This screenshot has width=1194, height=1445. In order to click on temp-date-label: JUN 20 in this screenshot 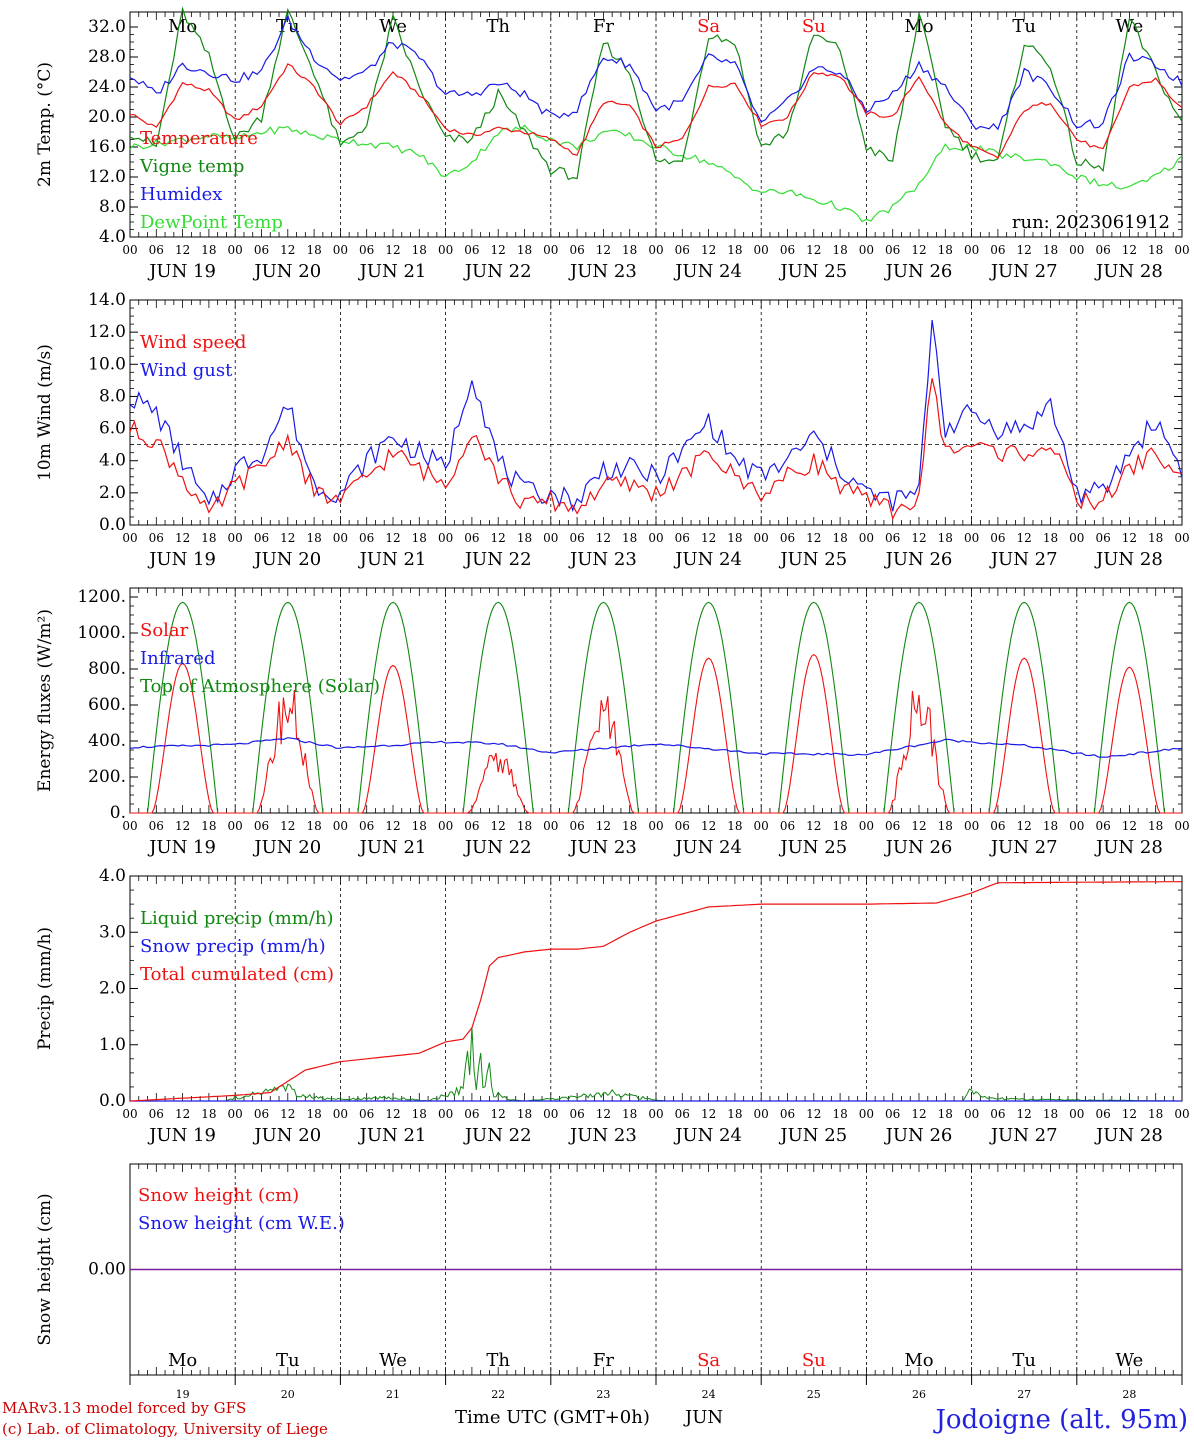, I will do `click(286, 271)`.